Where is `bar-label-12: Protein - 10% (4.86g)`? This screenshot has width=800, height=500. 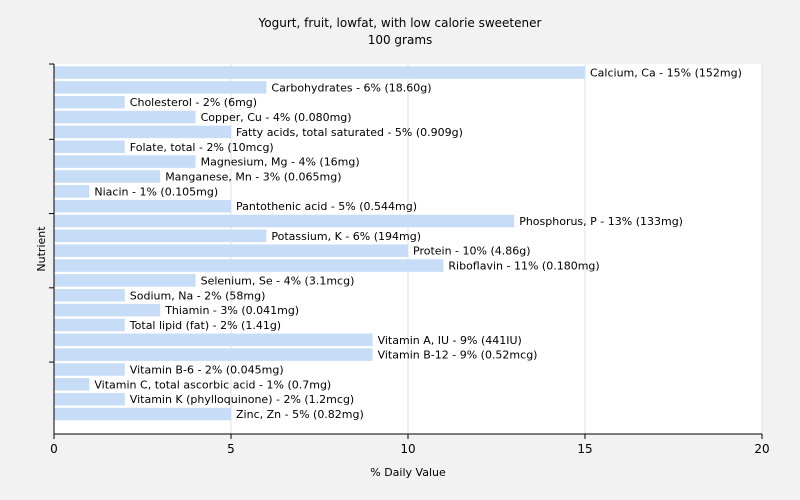
bar-label-12: Protein - 10% (4.86g) is located at coordinates (472, 251).